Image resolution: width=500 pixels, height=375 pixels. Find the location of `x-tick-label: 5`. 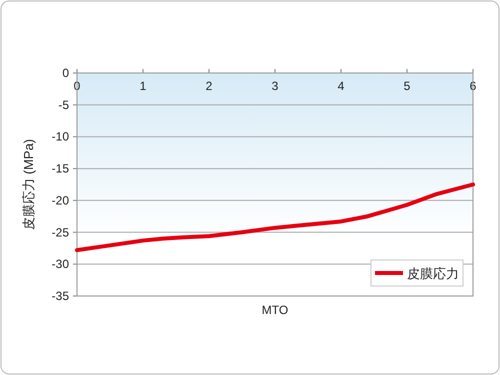

x-tick-label: 5 is located at coordinates (407, 86).